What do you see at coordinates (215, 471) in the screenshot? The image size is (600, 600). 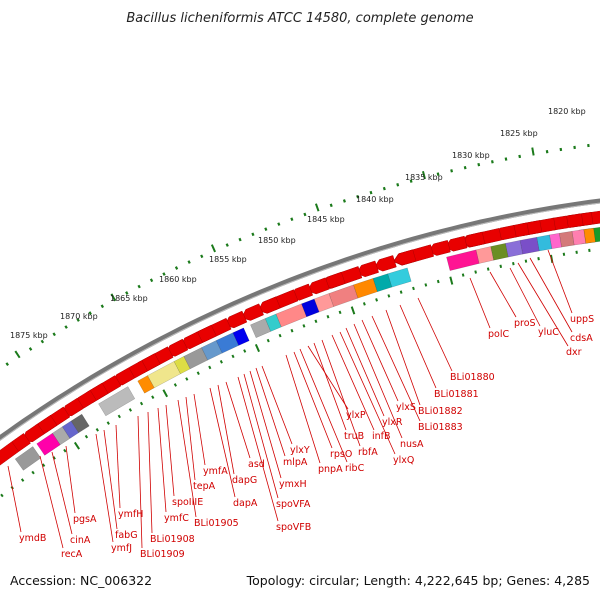 I see `gene-label: ymfA` at bounding box center [215, 471].